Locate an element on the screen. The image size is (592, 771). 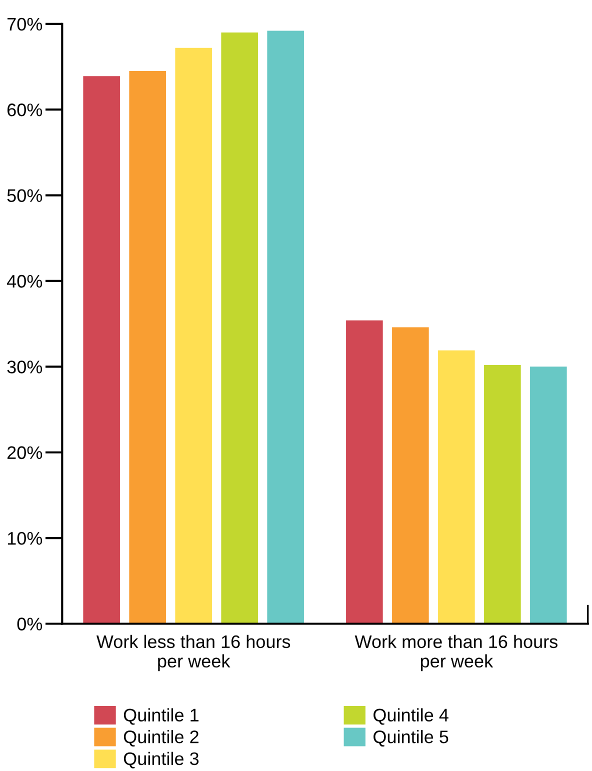
y-tick-label: 30% is located at coordinates (24, 367).